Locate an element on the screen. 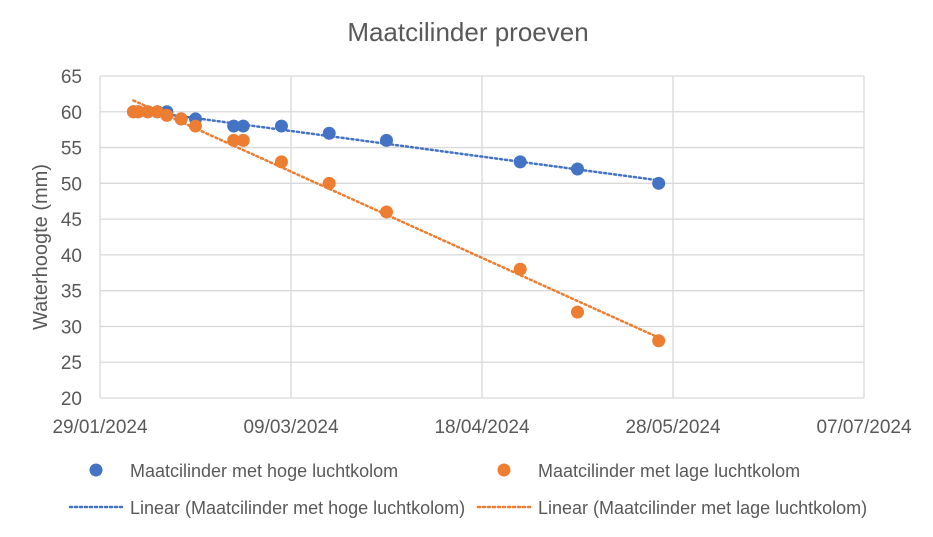 This screenshot has width=933, height=537. y-tick-label: 20 is located at coordinates (71, 399).